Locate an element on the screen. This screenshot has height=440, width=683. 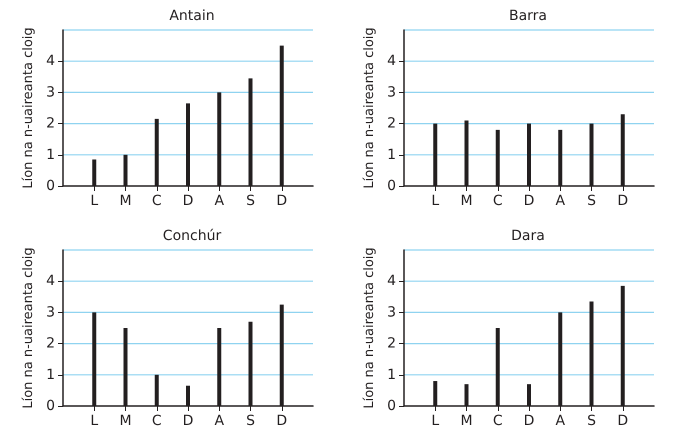
chart-title: Conchúr is located at coordinates (192, 236).